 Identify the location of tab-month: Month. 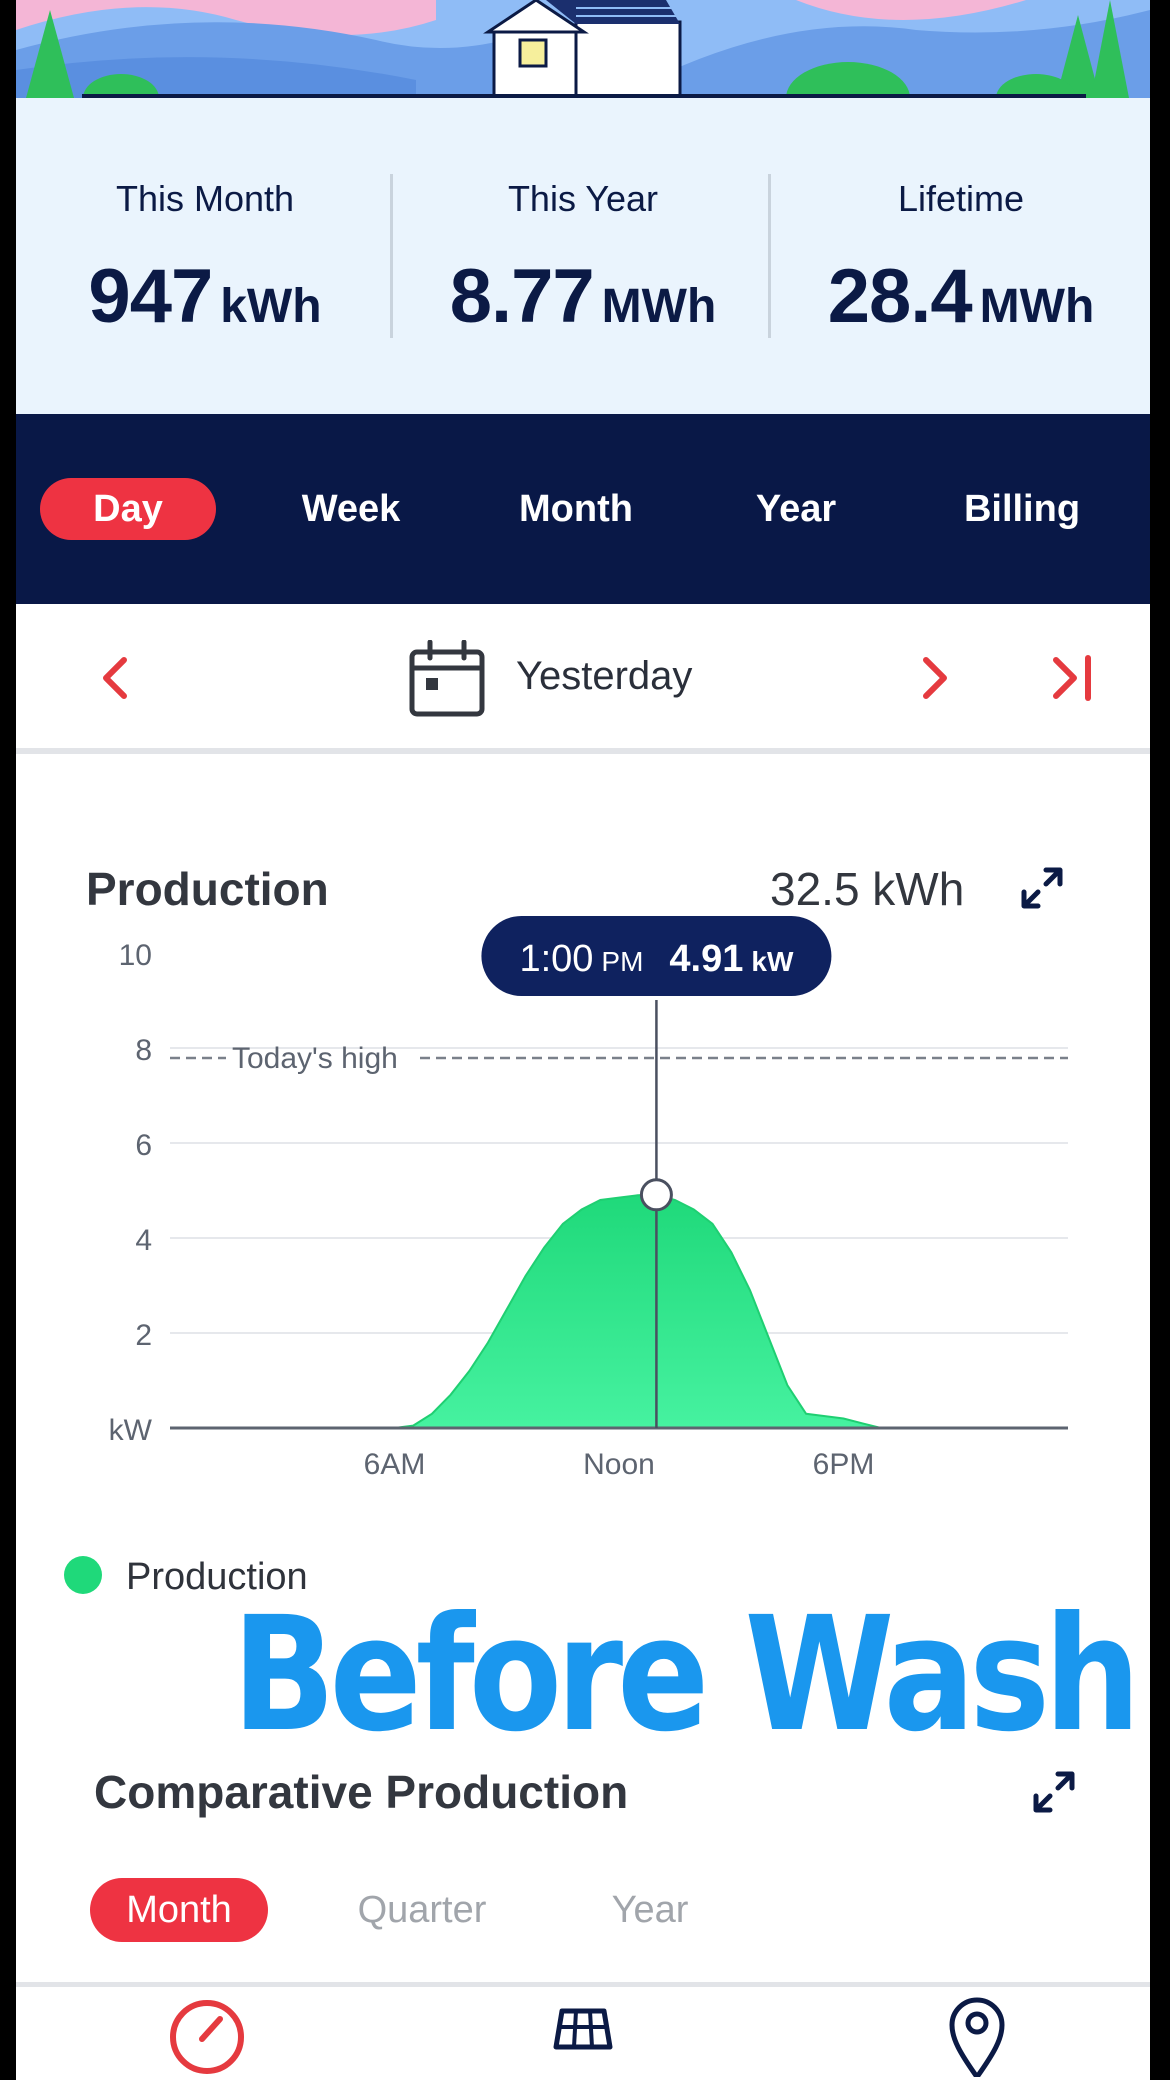
(576, 509).